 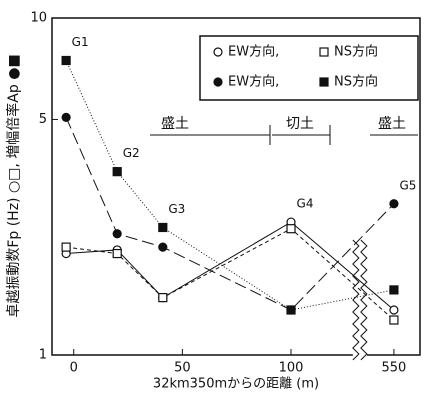 What do you see at coordinates (13, 185) in the screenshot?
I see `y-axis-label: 卓越振動数Fp (Hz) ○□, 増幅倍率Ap ●■` at bounding box center [13, 185].